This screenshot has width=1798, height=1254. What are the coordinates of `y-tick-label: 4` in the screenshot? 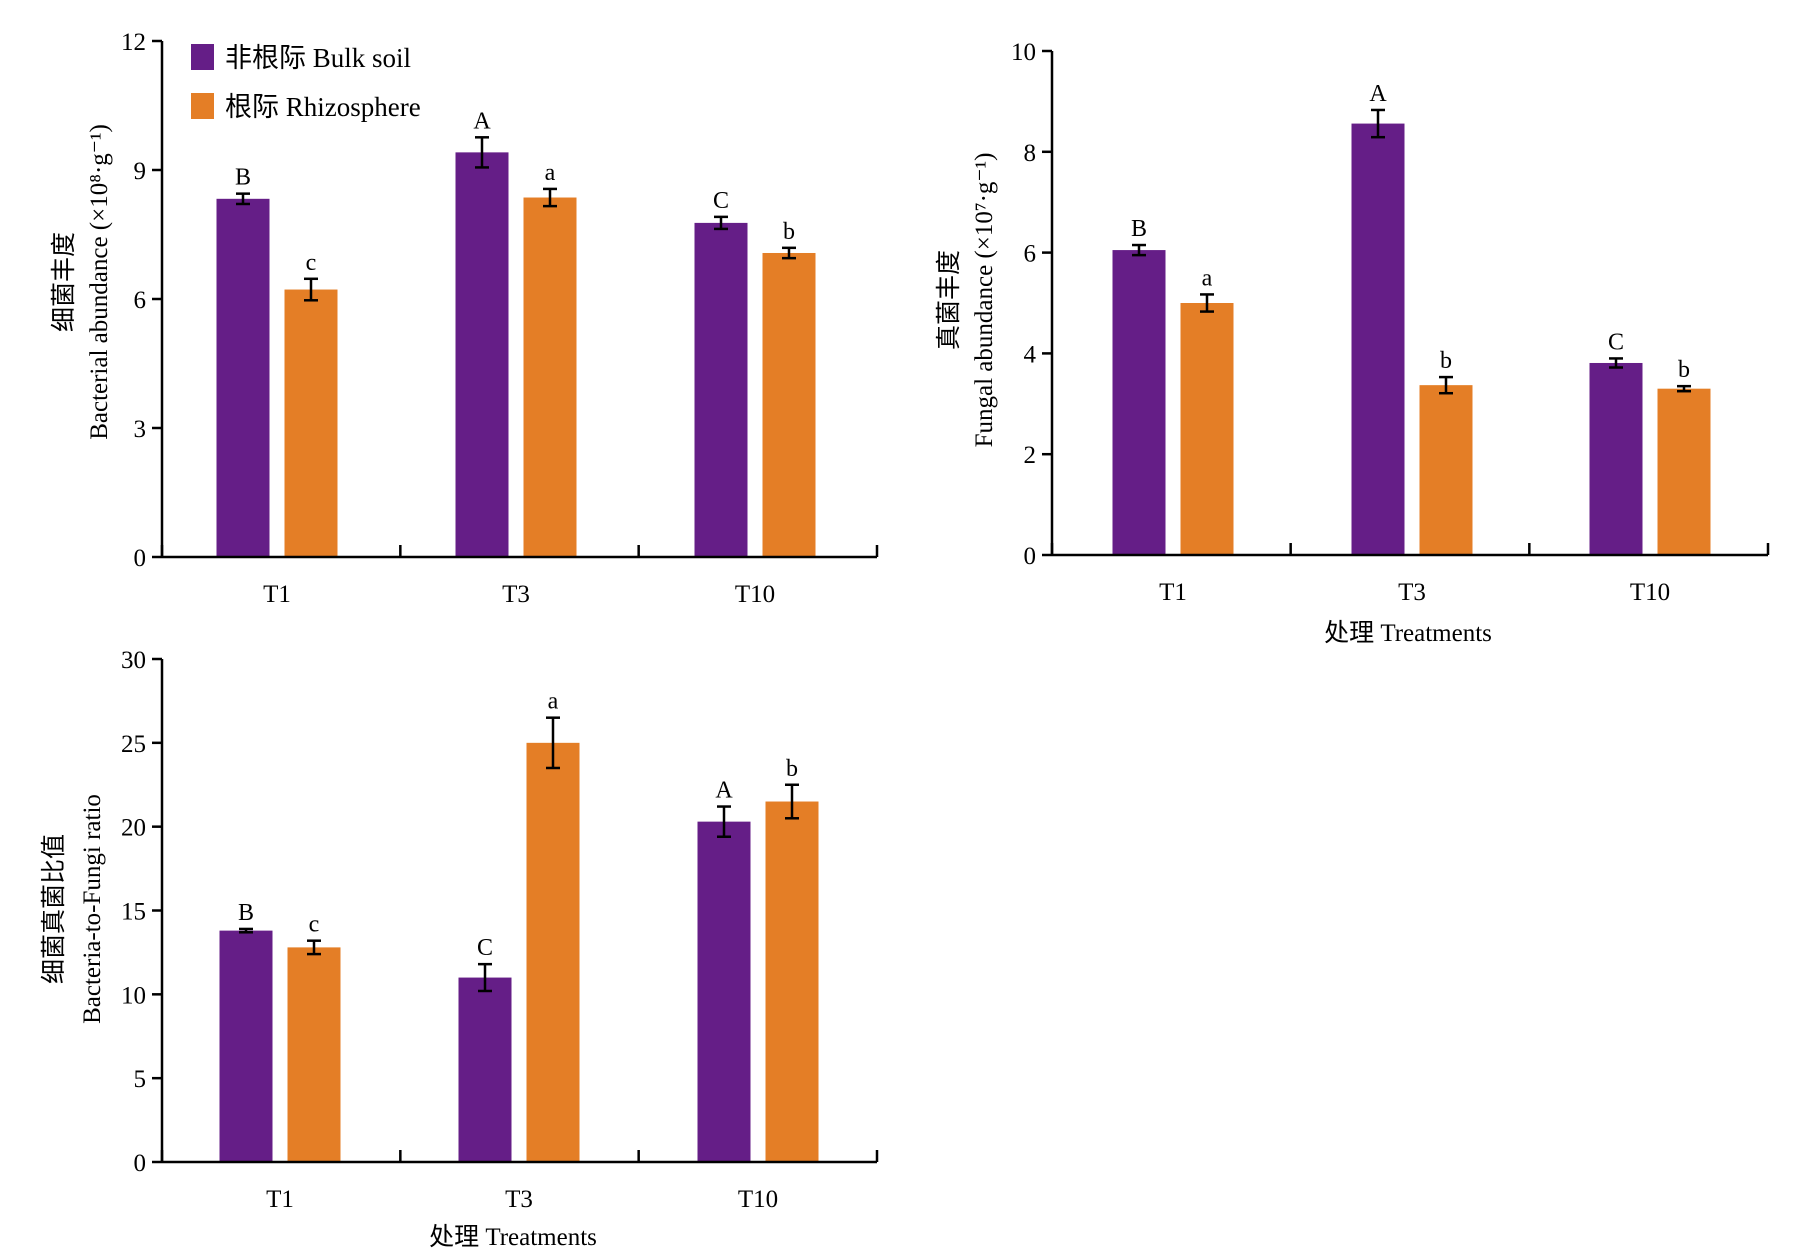 It's located at (1030, 354).